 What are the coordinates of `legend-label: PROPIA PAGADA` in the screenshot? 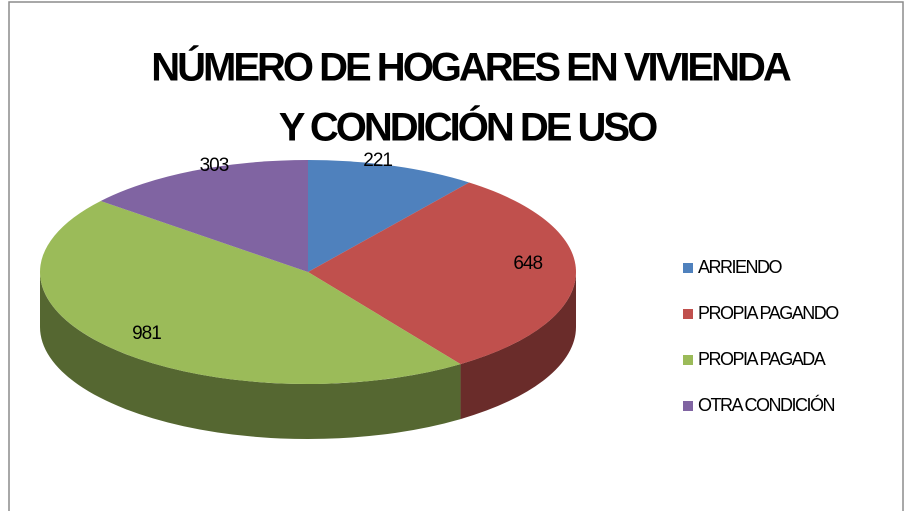 It's located at (762, 359).